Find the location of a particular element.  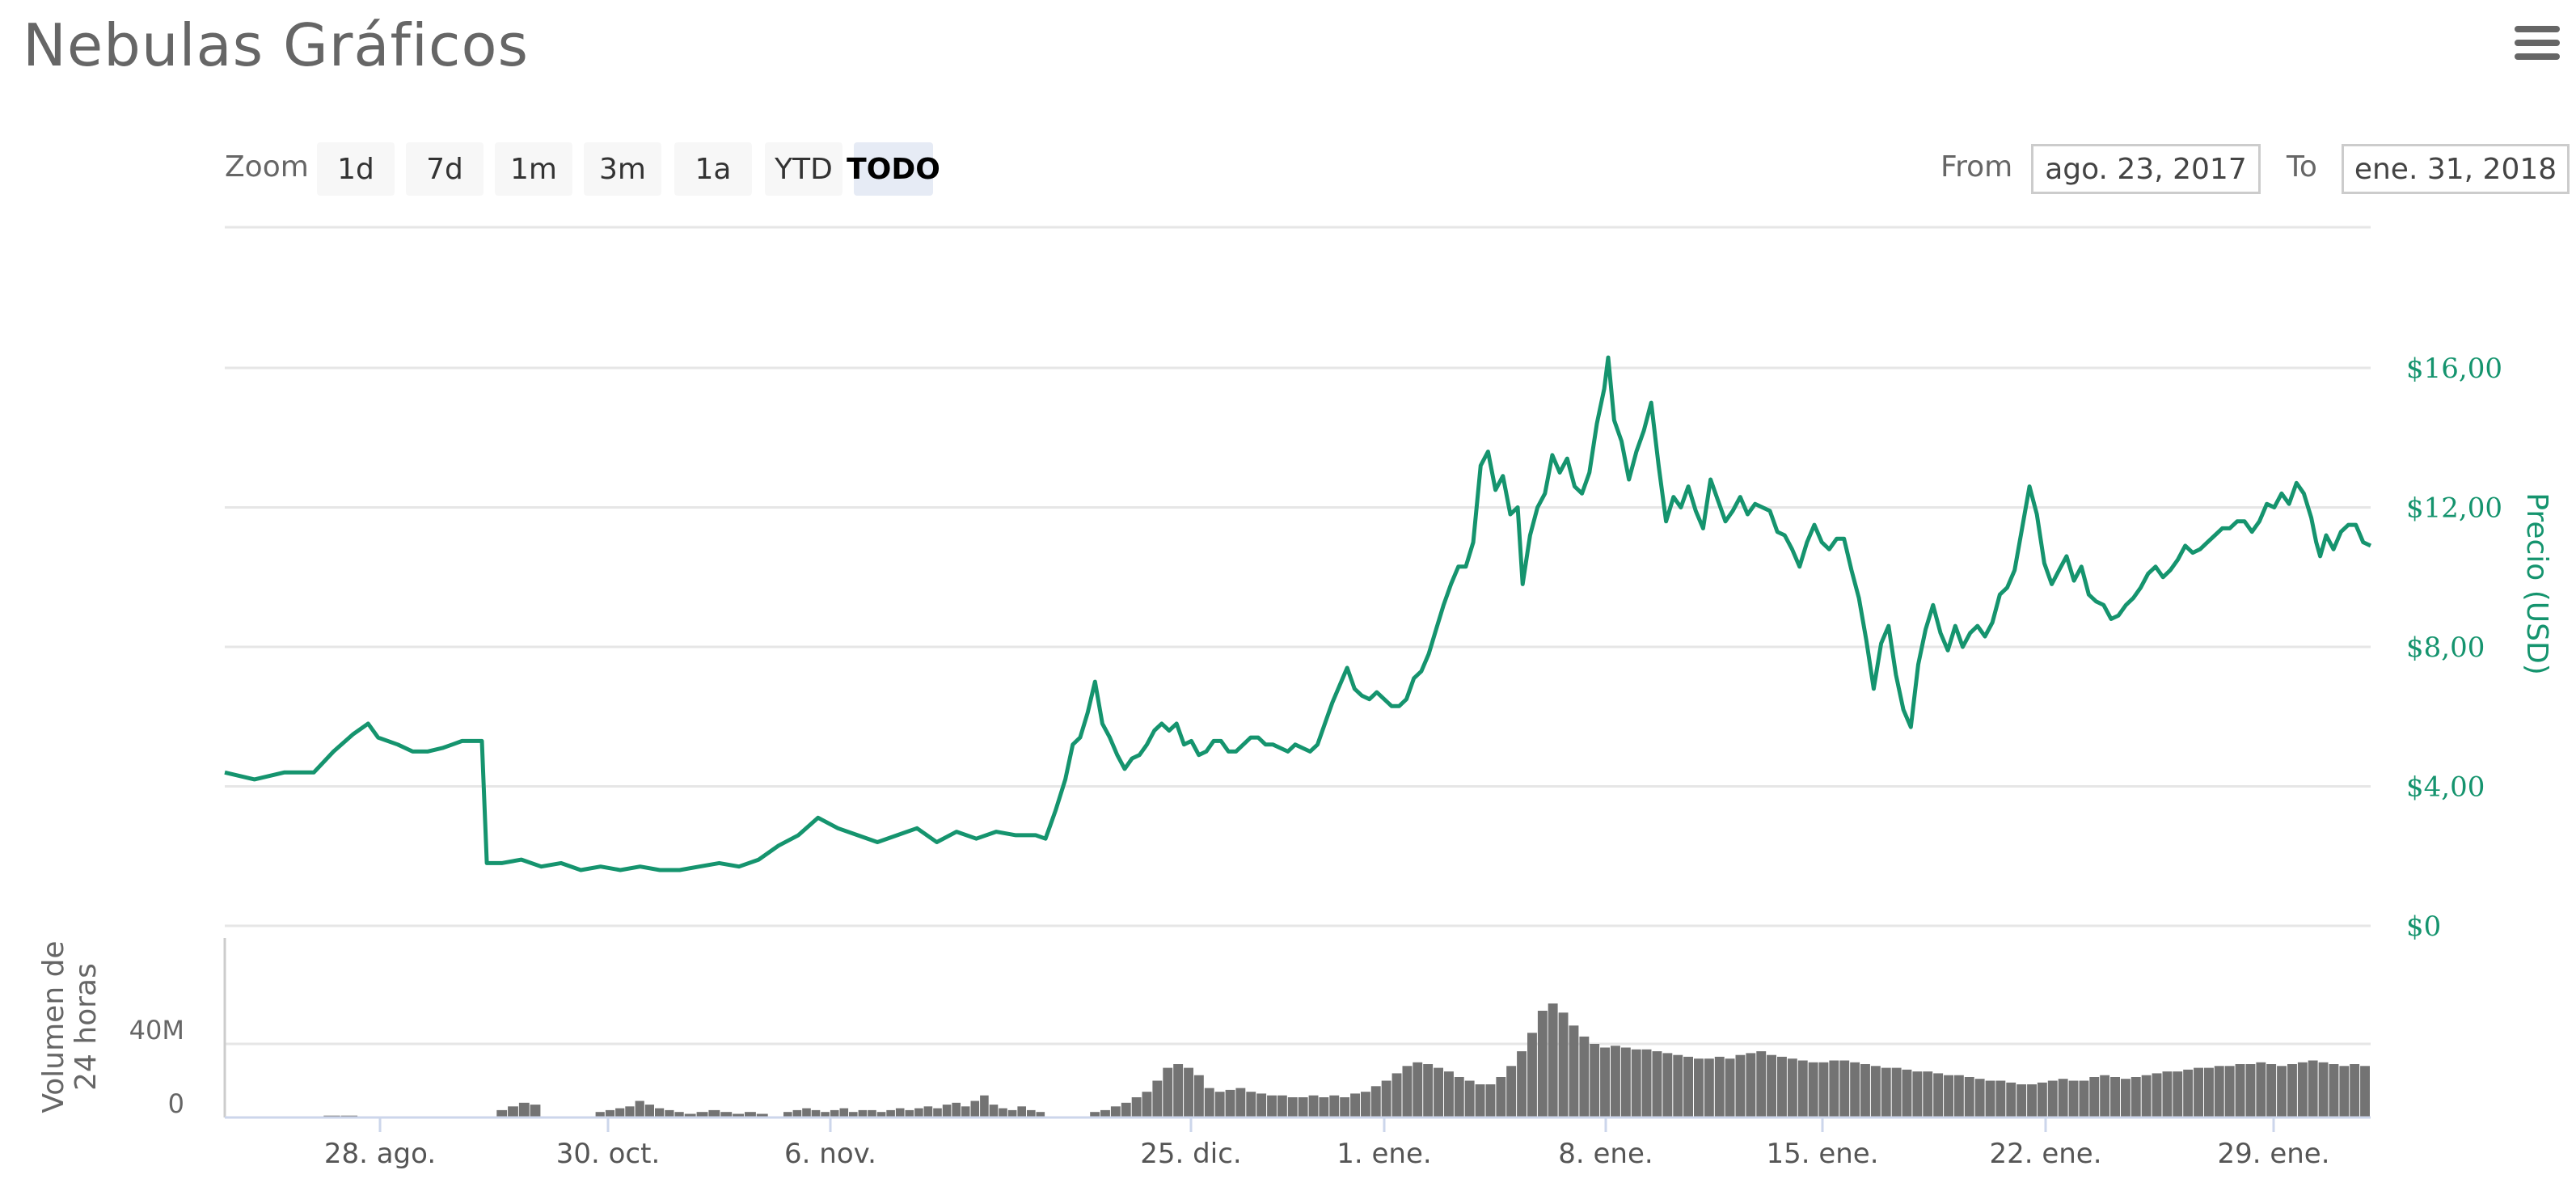

price-tick-label: $12,00 is located at coordinates (2454, 508).